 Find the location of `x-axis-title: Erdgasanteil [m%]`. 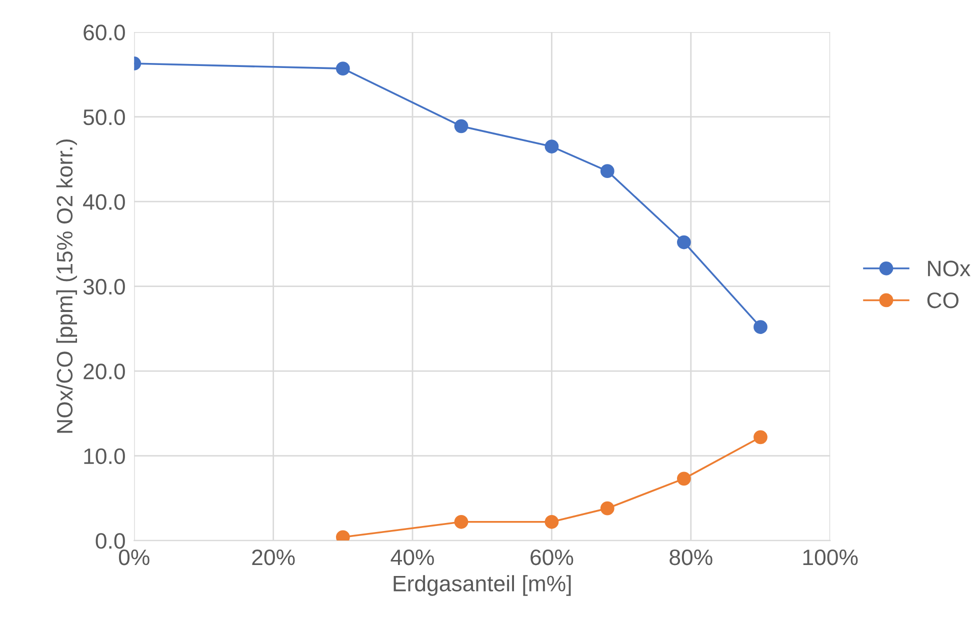

x-axis-title: Erdgasanteil [m%] is located at coordinates (482, 585).